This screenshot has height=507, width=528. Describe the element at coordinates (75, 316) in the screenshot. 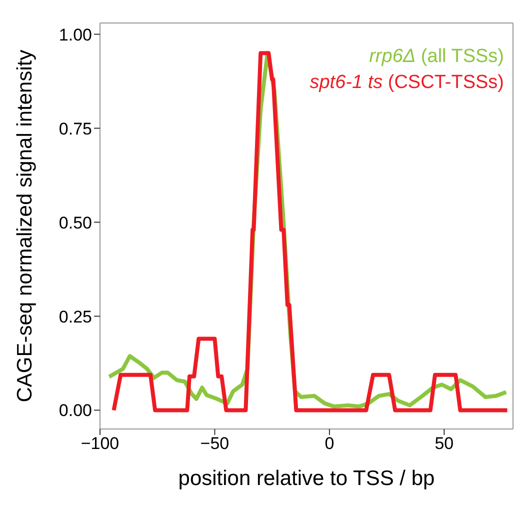

I see `y-tick-label: 0.25` at that location.